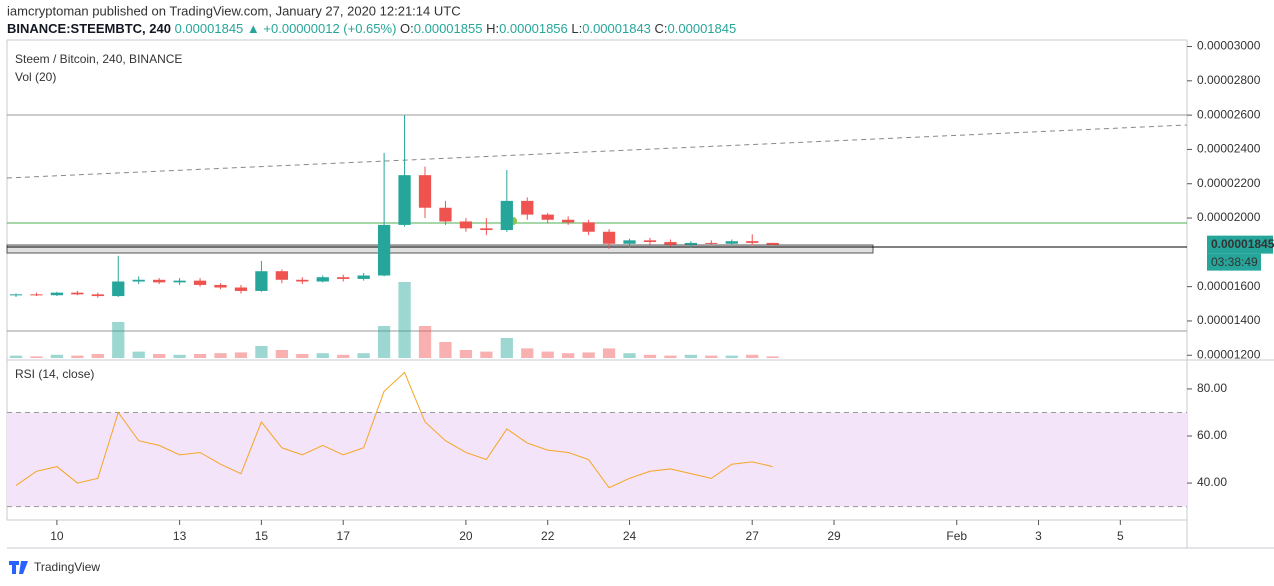 This screenshot has height=586, width=1274. What do you see at coordinates (661, 28) in the screenshot?
I see `c-label: C:` at bounding box center [661, 28].